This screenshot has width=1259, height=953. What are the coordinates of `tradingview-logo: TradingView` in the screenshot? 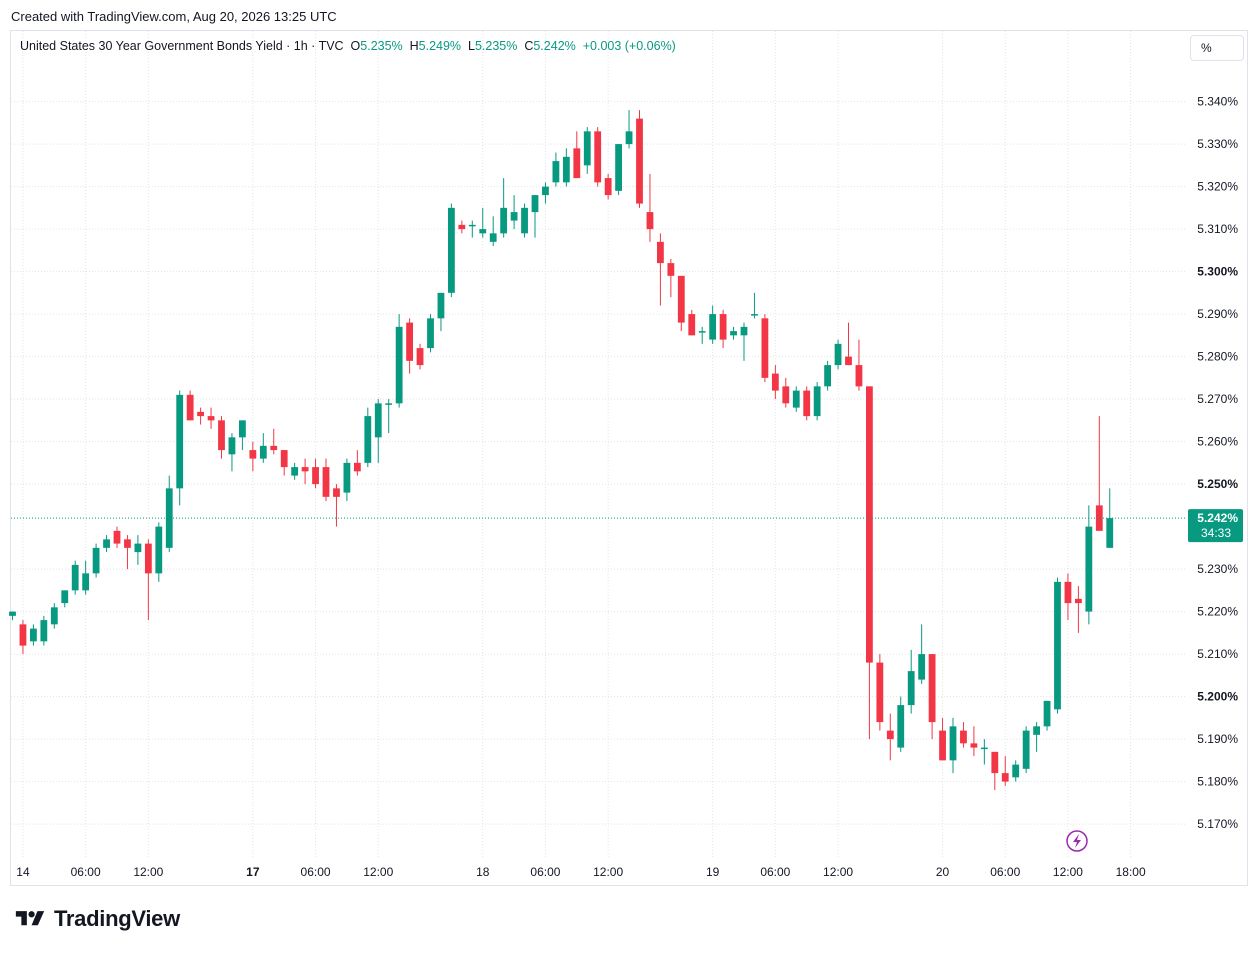 It's located at (96, 919).